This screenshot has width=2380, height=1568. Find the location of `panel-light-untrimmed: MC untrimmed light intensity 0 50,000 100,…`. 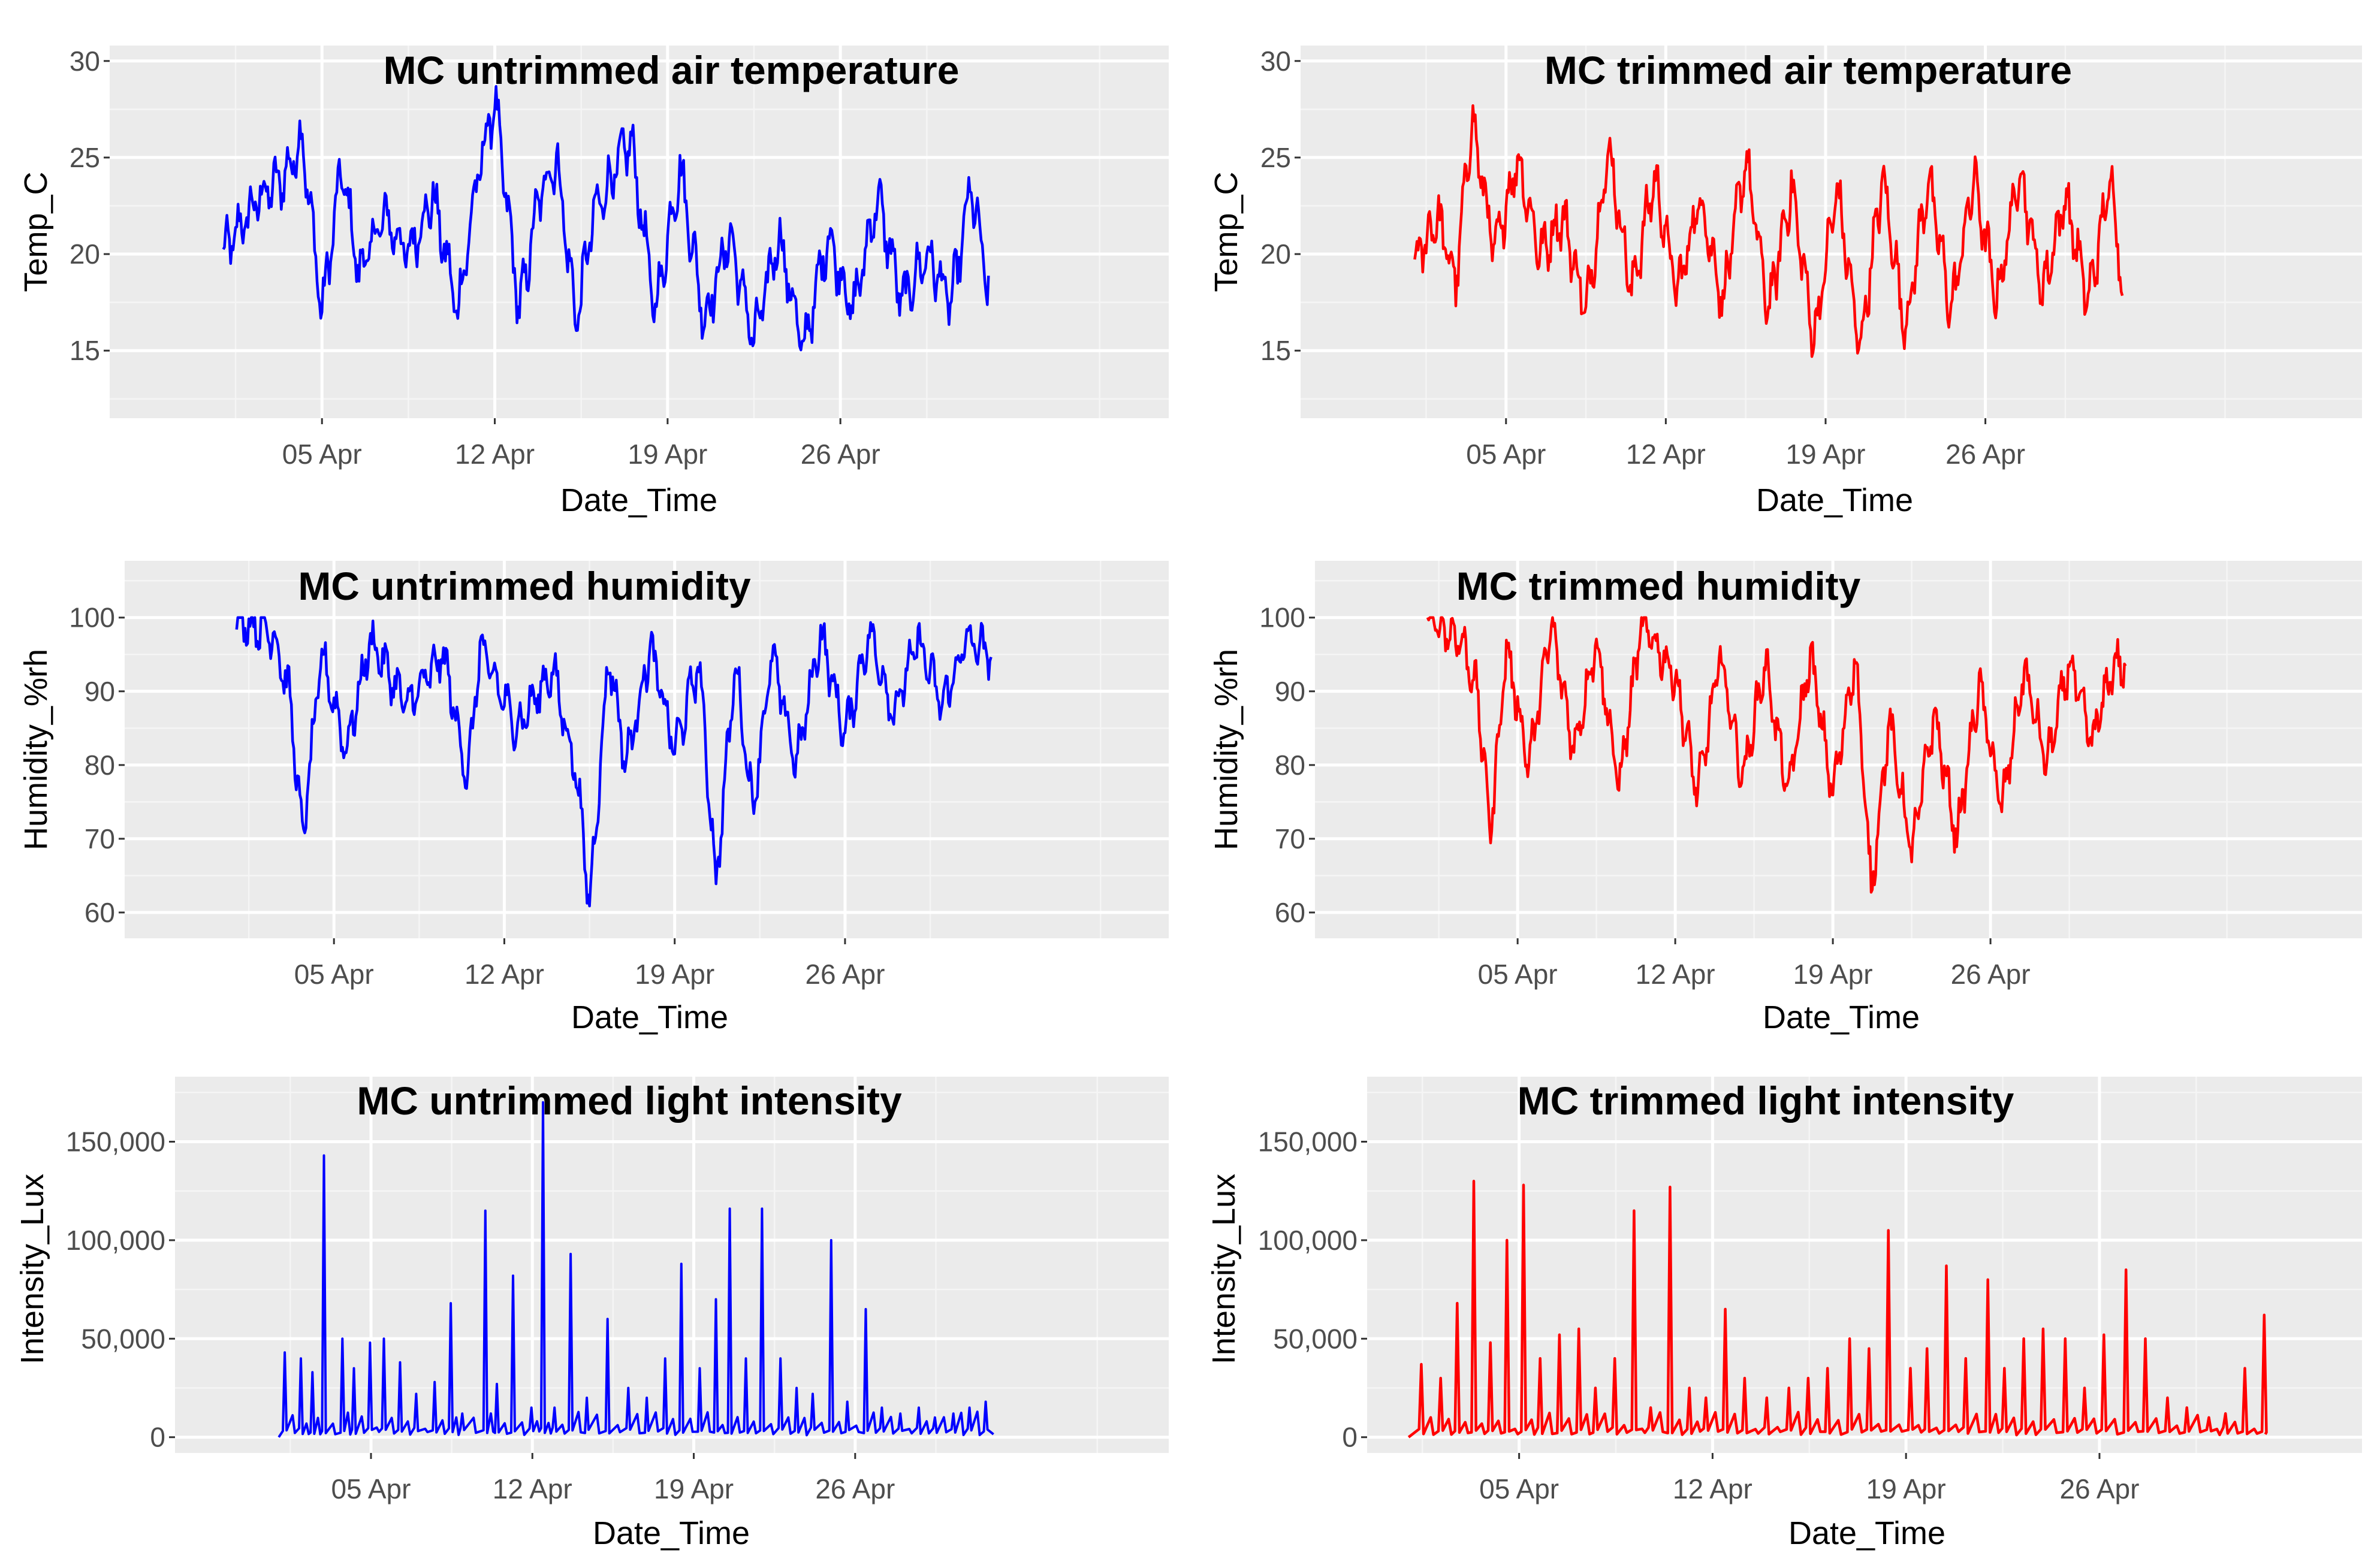

panel-light-untrimmed: MC untrimmed light intensity 0 50,000 100,… is located at coordinates (592, 1314).